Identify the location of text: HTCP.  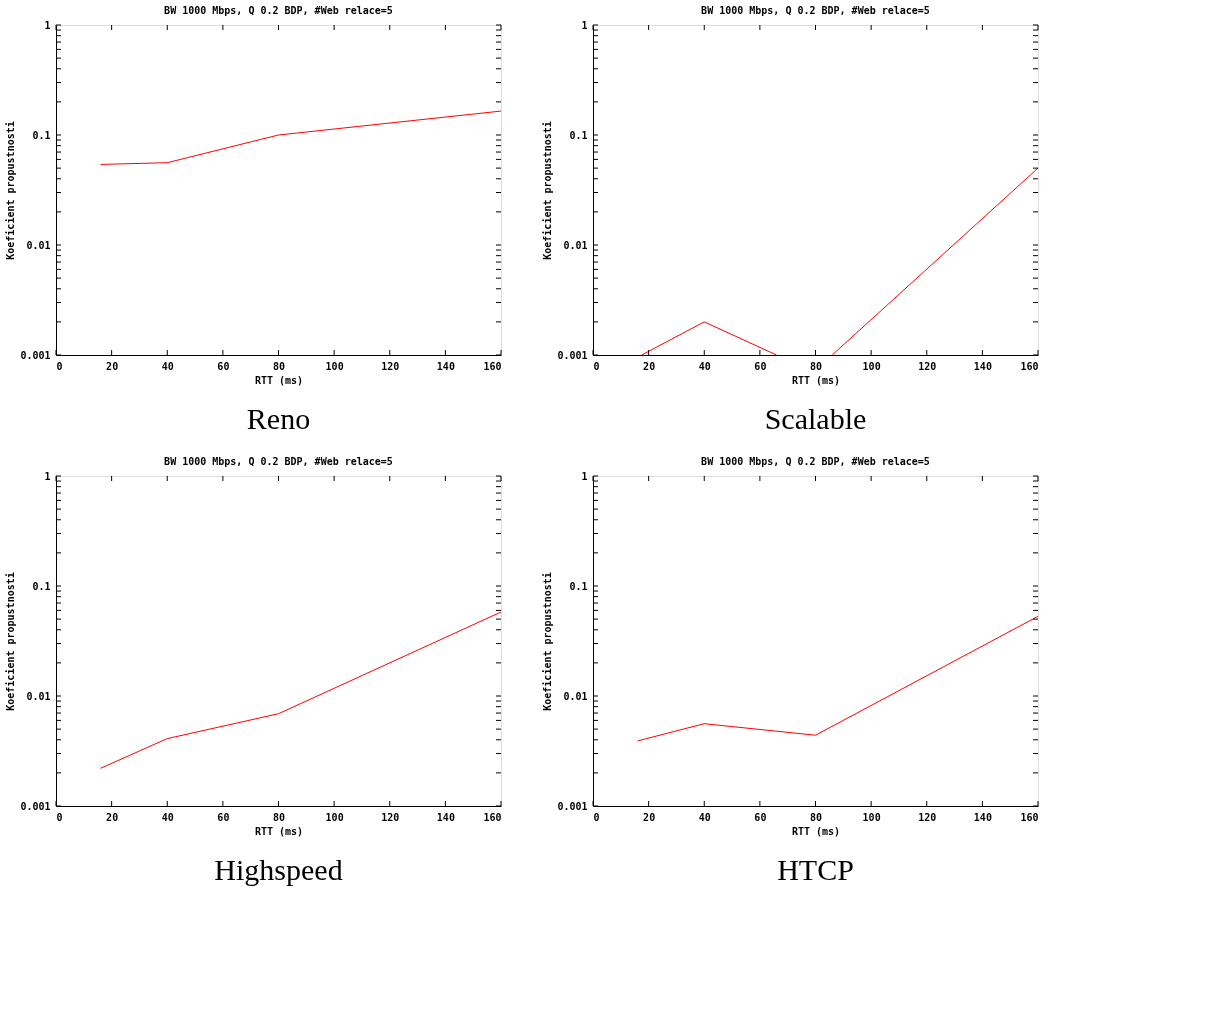
(815, 869).